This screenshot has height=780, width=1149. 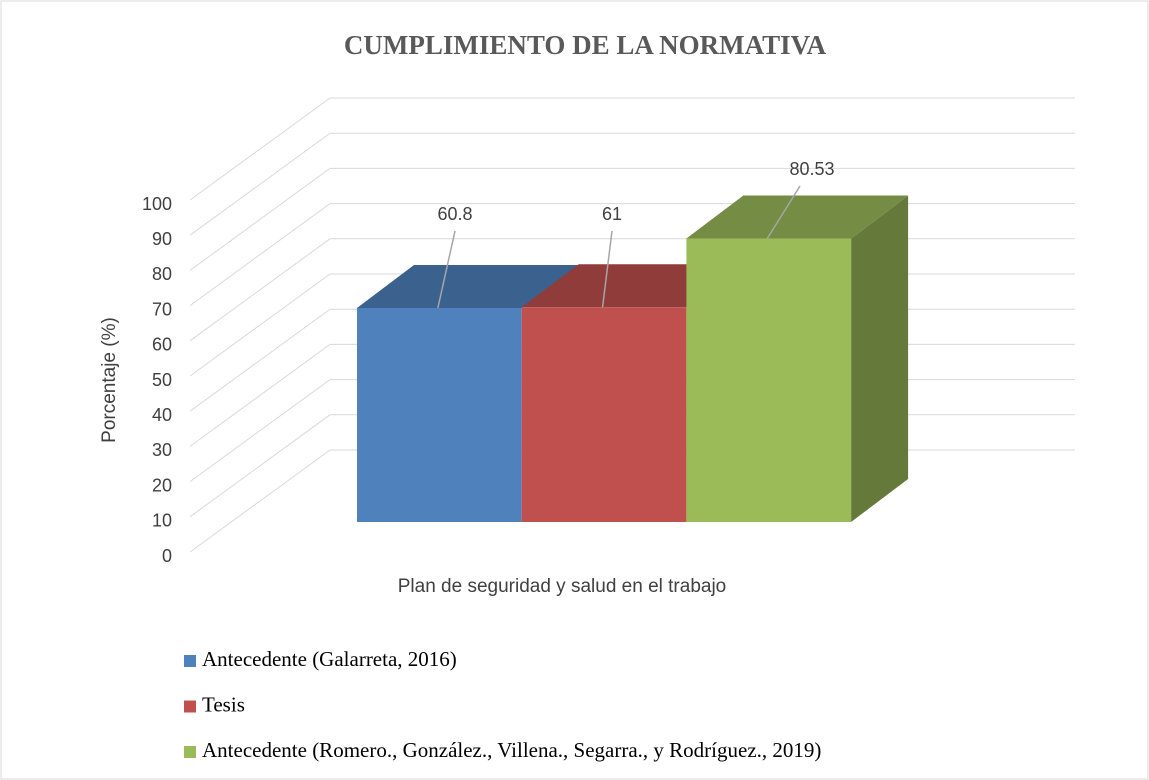 What do you see at coordinates (109, 380) in the screenshot?
I see `y-axis-label: Porcentaje (%)` at bounding box center [109, 380].